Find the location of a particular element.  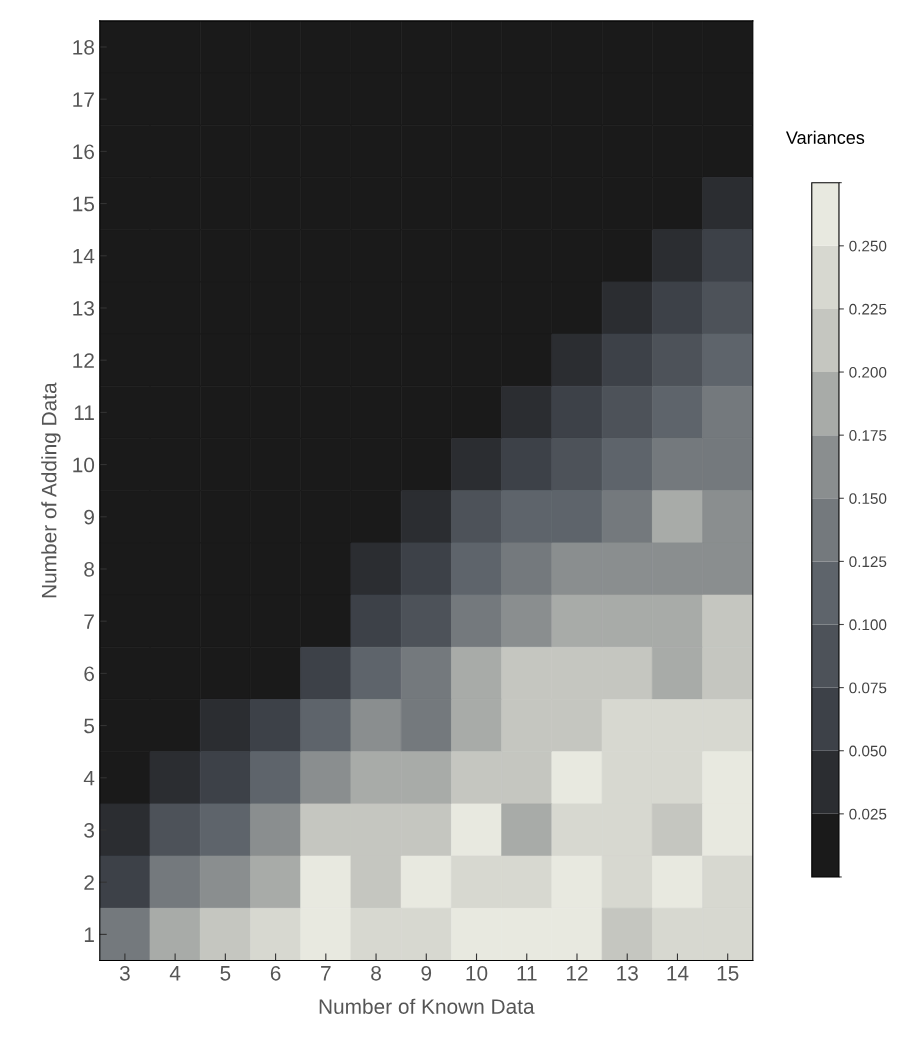

y-tick-label: 5 is located at coordinates (89, 726).